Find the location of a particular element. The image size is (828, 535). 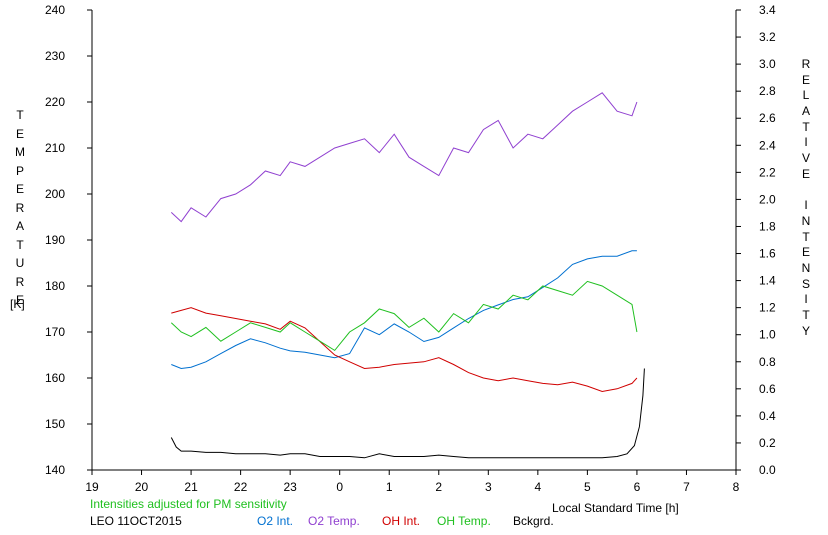

legend-bckgrd: Bckgrd. is located at coordinates (533, 521).